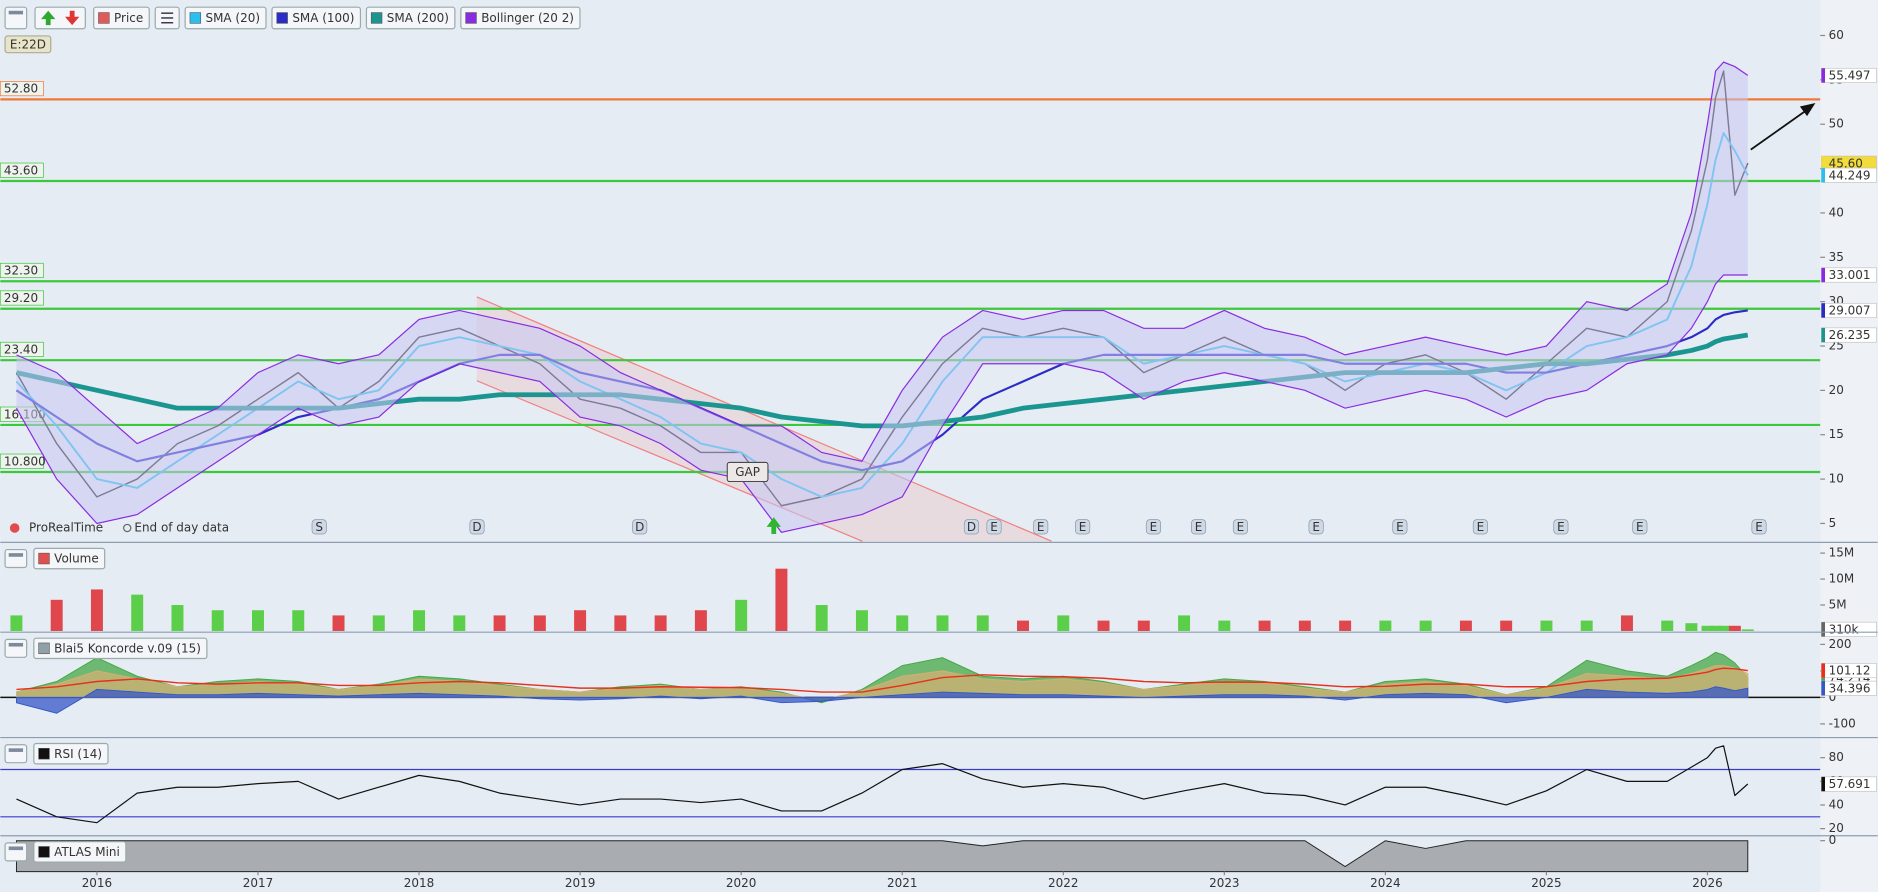 The height and width of the screenshot is (892, 1878). Describe the element at coordinates (21, 350) in the screenshot. I see `level-label: 23.40` at that location.